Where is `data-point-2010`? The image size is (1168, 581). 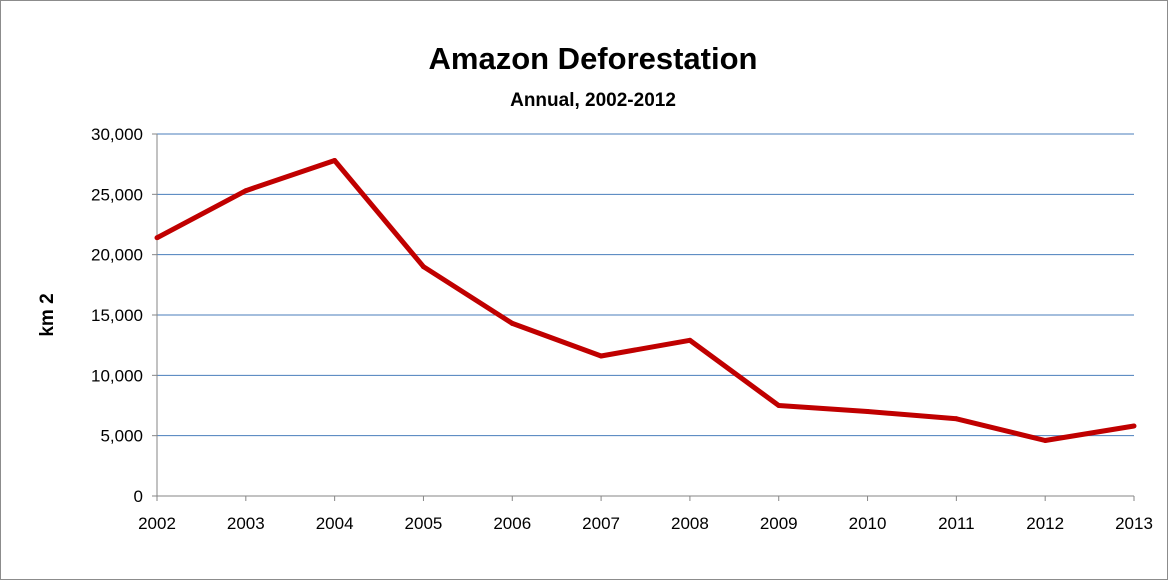 data-point-2010 is located at coordinates (868, 412).